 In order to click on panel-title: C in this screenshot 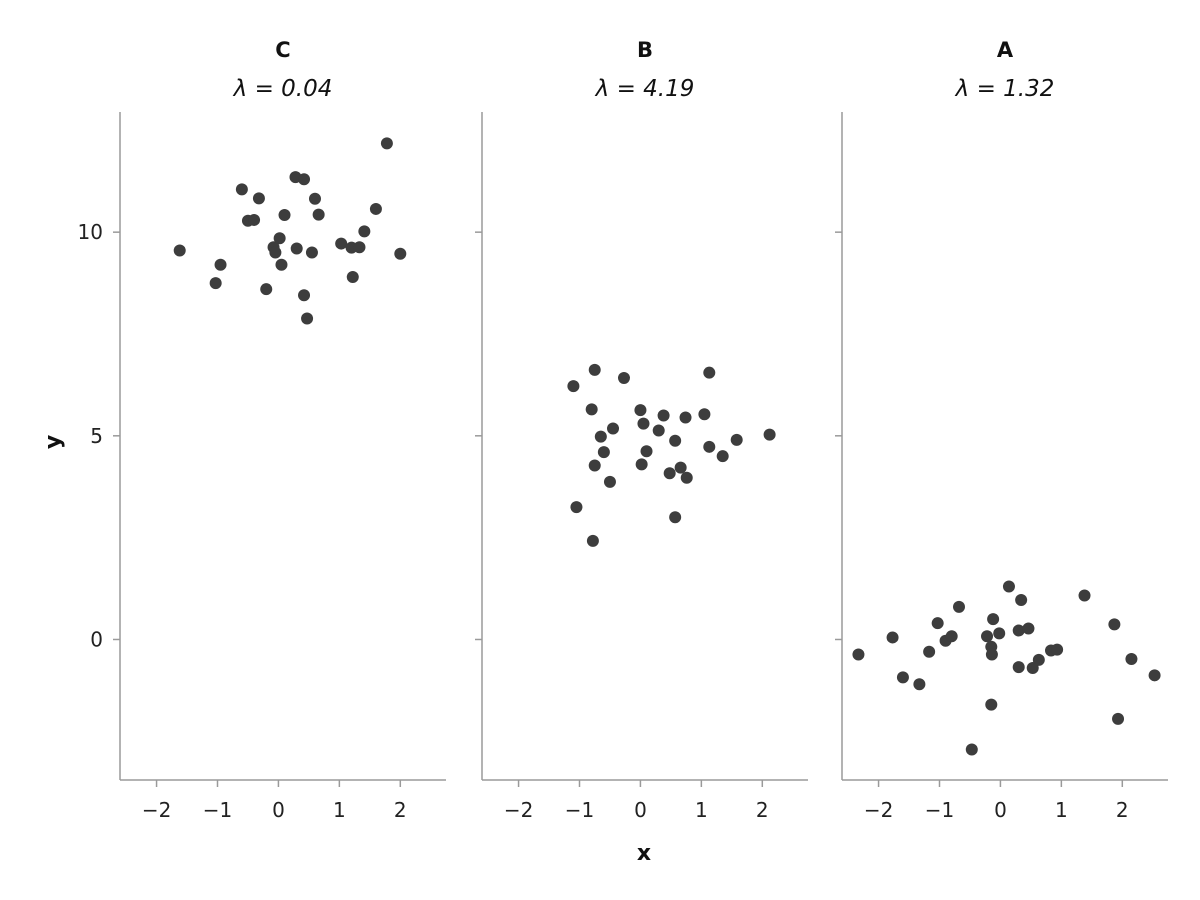, I will do `click(282, 50)`.